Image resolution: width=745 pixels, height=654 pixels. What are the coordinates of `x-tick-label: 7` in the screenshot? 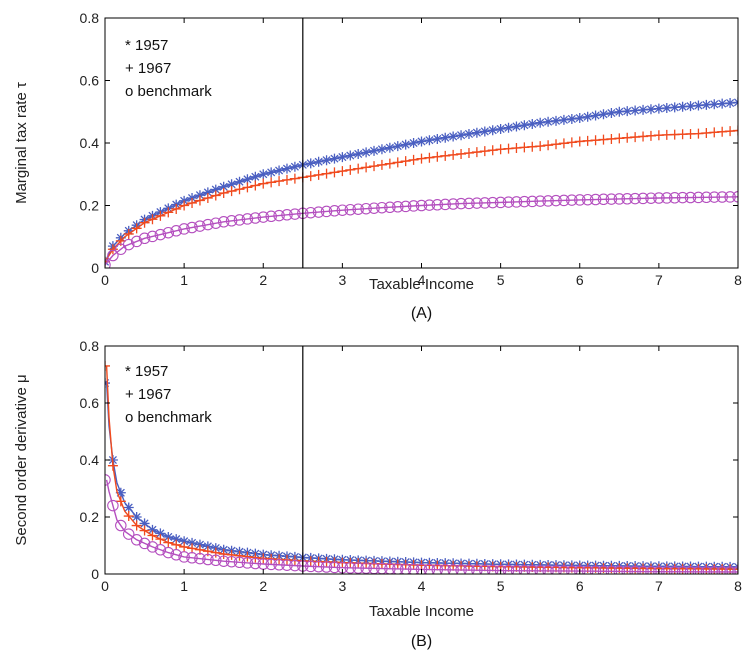 It's located at (659, 586).